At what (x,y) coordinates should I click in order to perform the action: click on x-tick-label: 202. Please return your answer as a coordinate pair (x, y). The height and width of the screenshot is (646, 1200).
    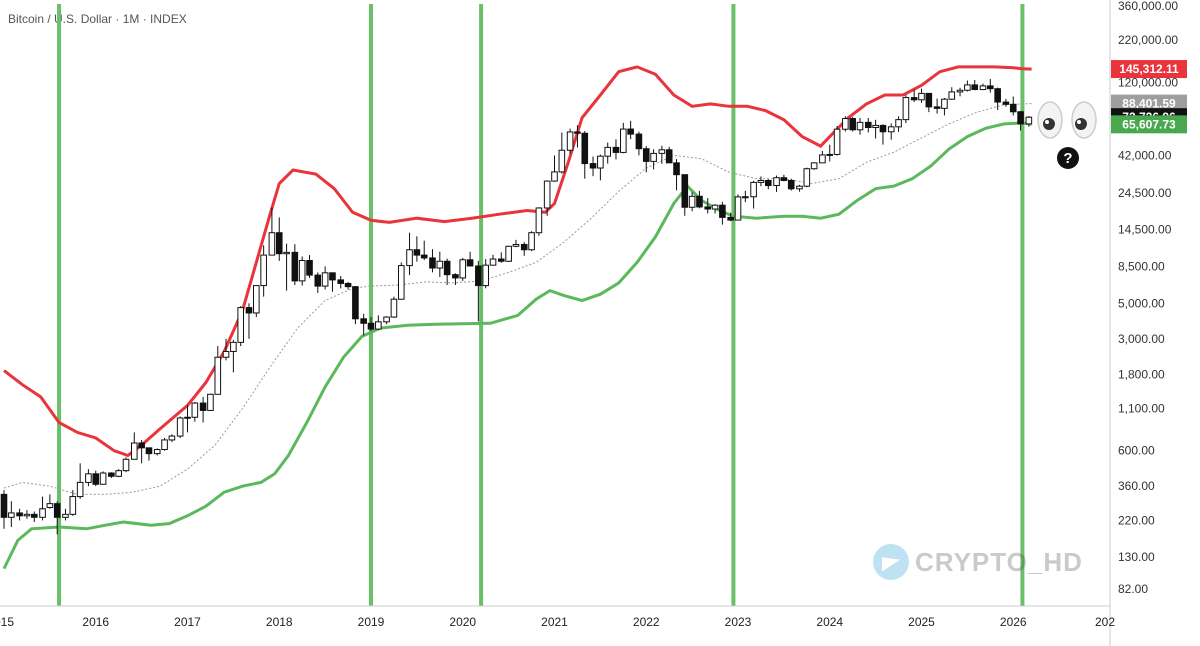
    Looking at the image, I should click on (1105, 622).